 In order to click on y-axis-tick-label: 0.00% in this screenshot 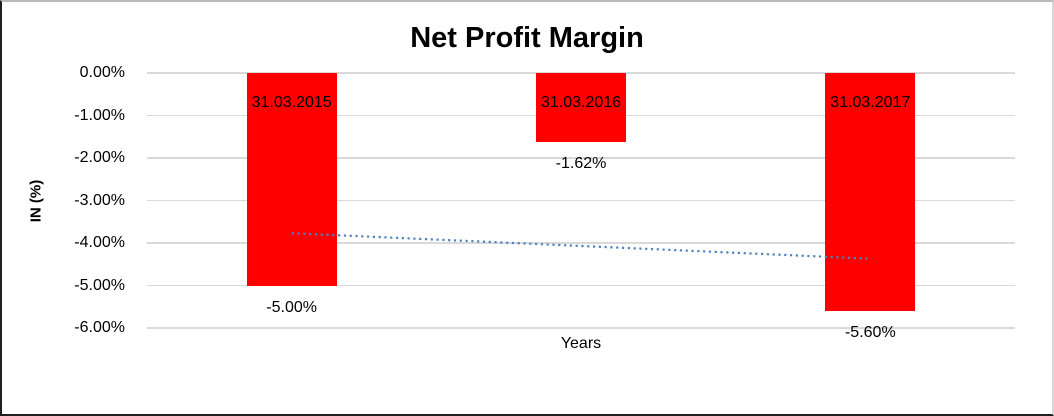, I will do `click(102, 72)`.